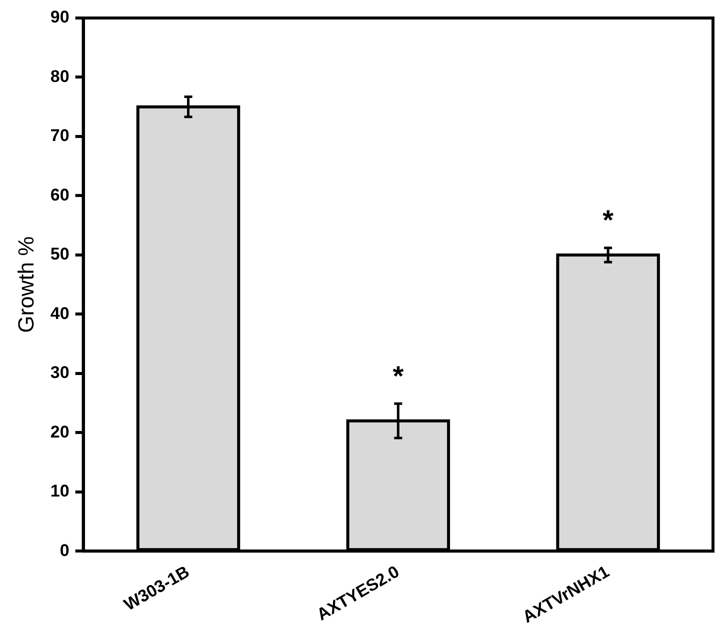 Image resolution: width=717 pixels, height=641 pixels. Describe the element at coordinates (60, 313) in the screenshot. I see `y-tick-label: 40` at that location.